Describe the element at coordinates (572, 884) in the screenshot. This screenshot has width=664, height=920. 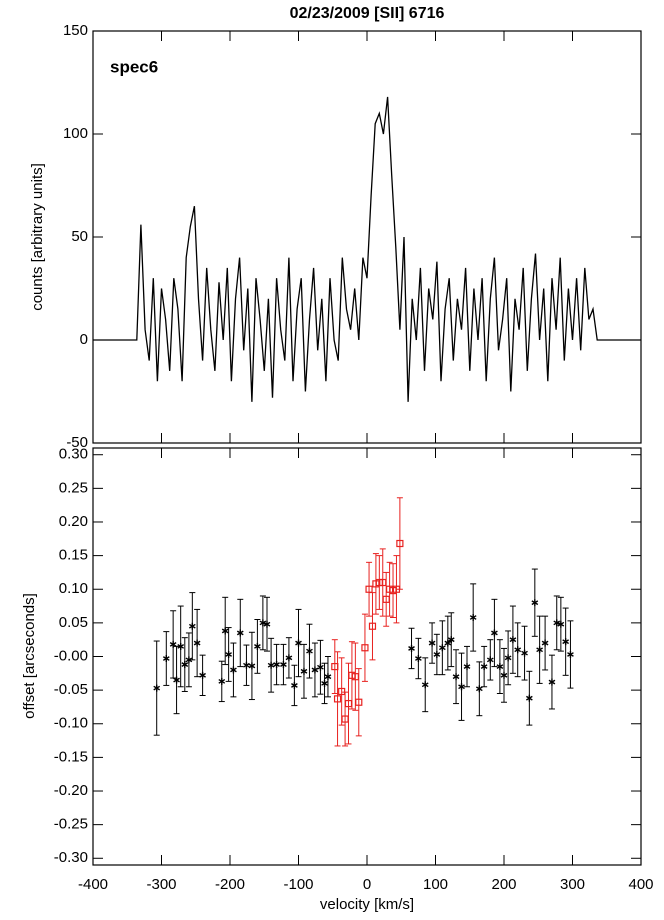
I see `x-tick-label: 300` at that location.